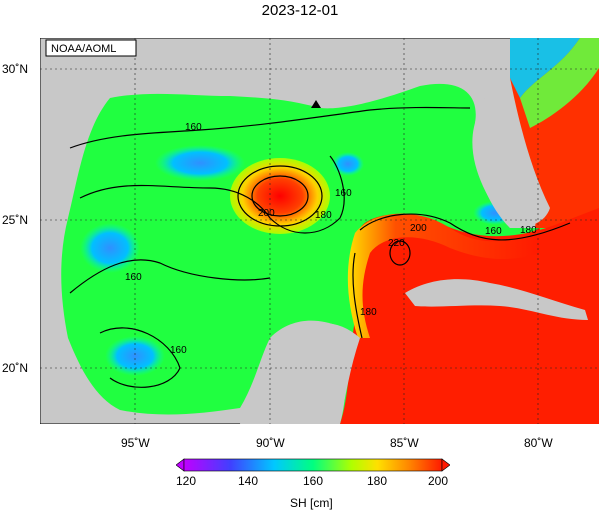  I want to click on map-title: 2023-12-01, so click(300, 10).